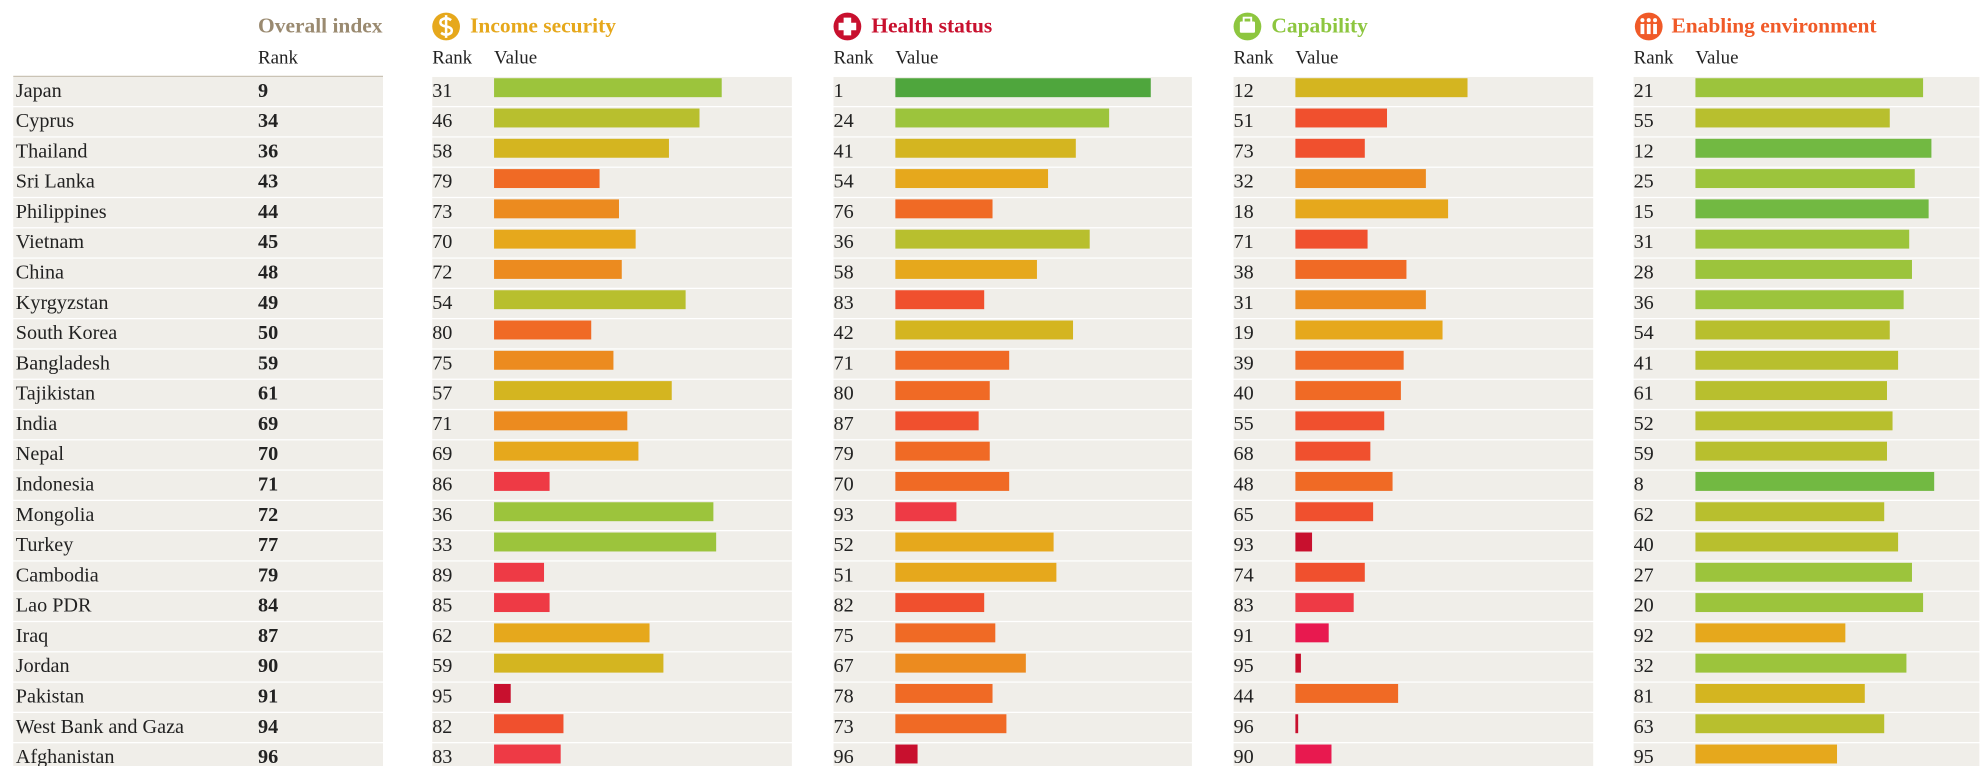 This screenshot has width=1980, height=766. I want to click on overall-rank: 84, so click(268, 606).